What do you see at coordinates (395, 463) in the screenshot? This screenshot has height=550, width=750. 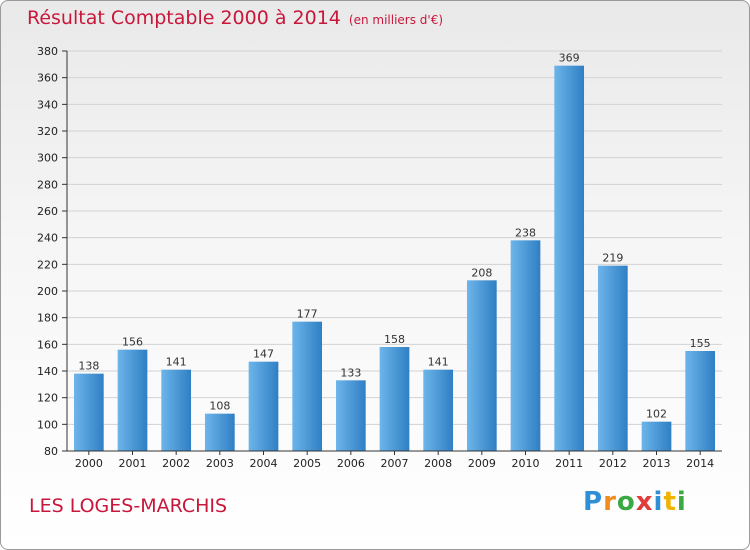 I see `x-tick-label-2007: 2007` at bounding box center [395, 463].